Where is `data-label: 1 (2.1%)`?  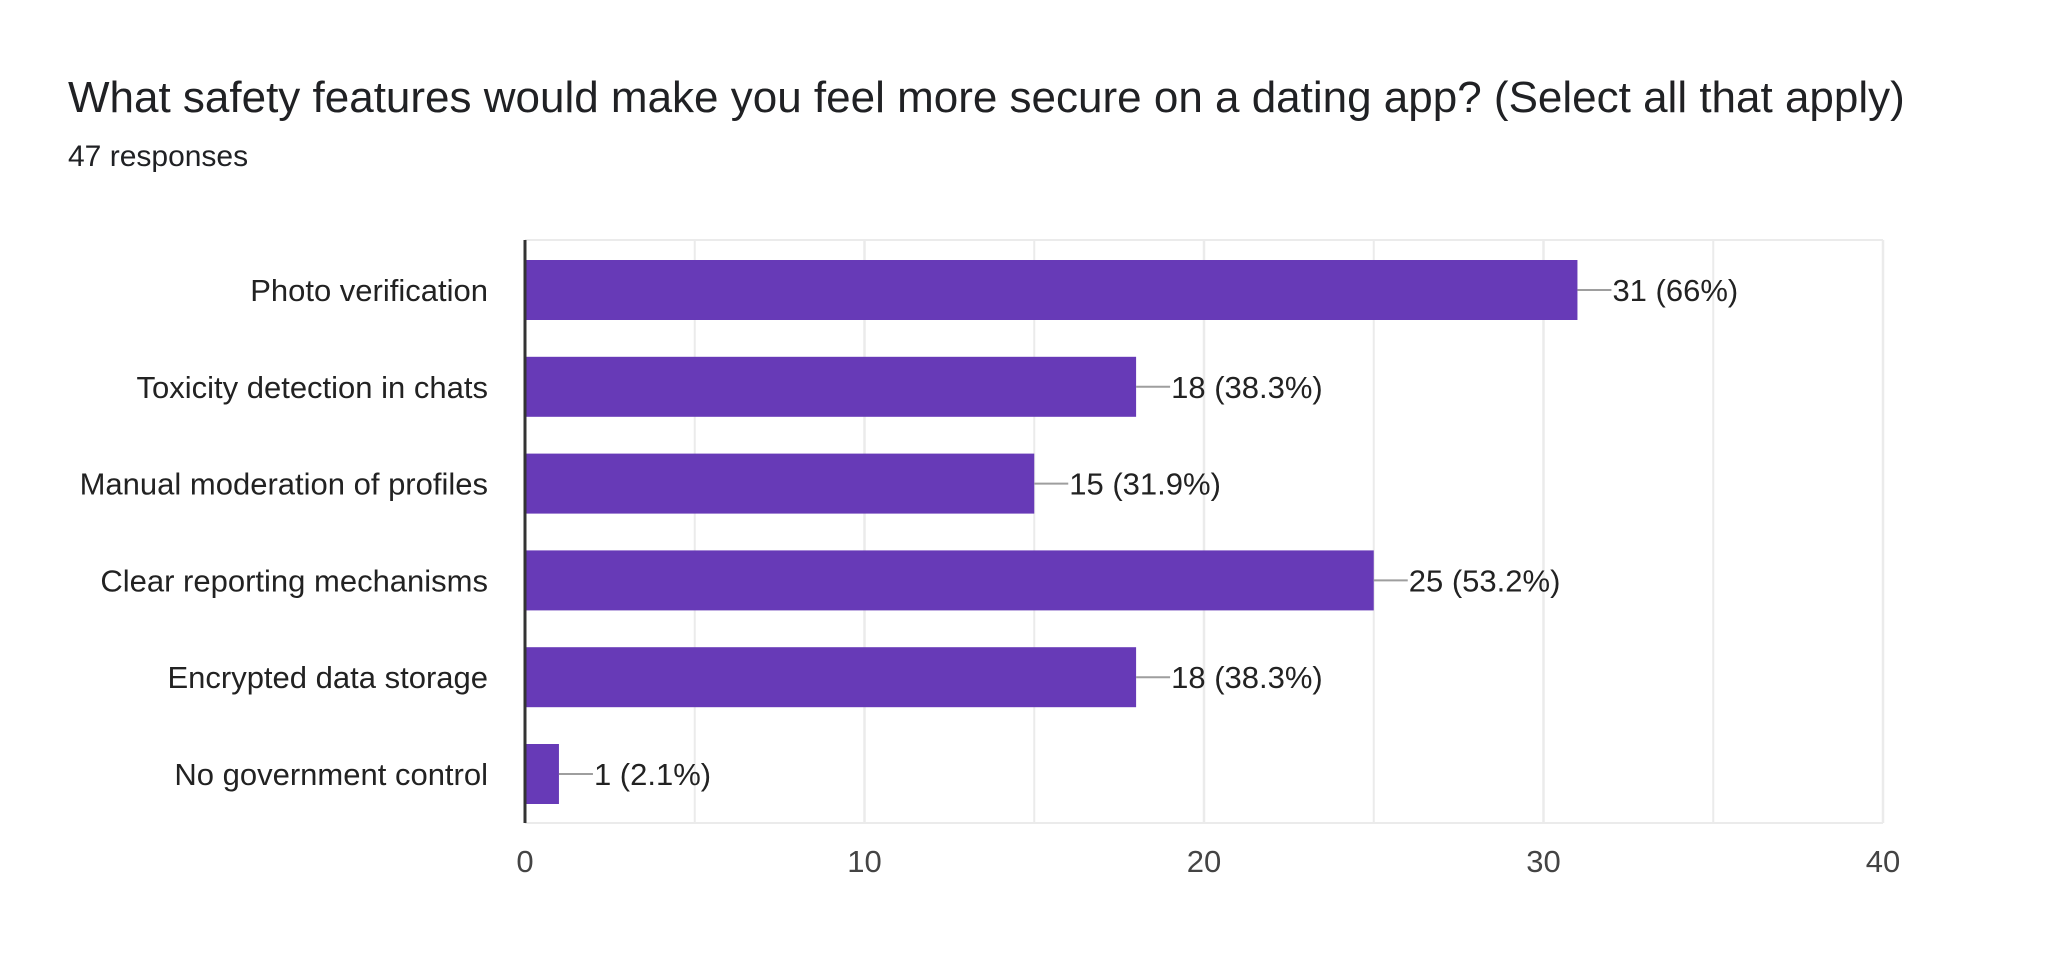
data-label: 1 (2.1%) is located at coordinates (652, 774).